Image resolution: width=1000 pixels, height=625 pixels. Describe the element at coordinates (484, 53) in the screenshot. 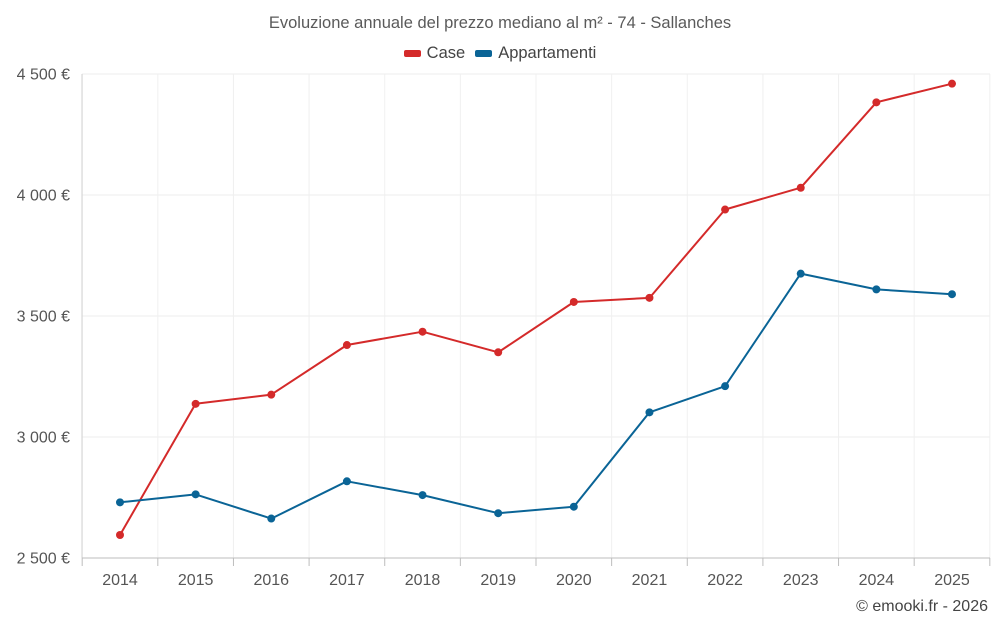

I see `legend-swatch-appartamenti` at that location.